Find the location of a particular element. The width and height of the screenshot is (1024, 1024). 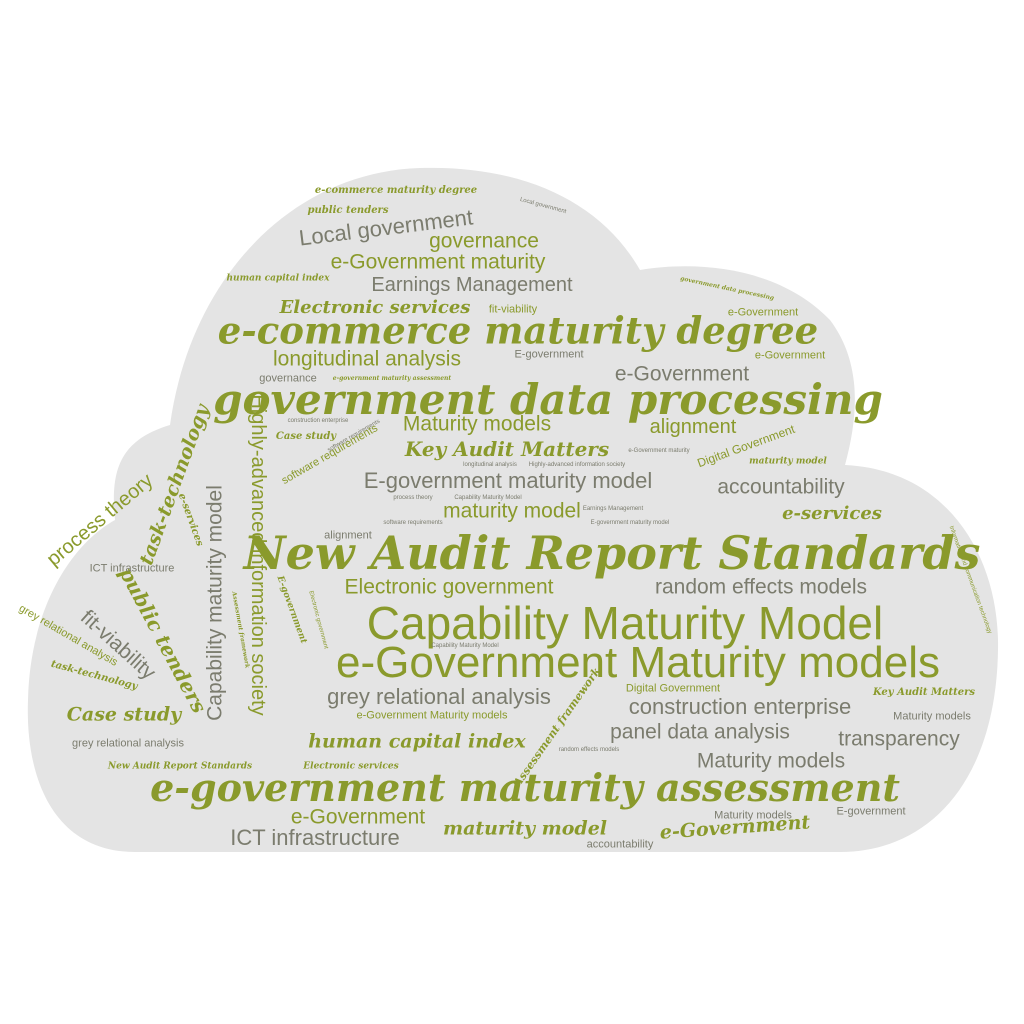

word-electronic-services: Electronic services is located at coordinates (375, 307).